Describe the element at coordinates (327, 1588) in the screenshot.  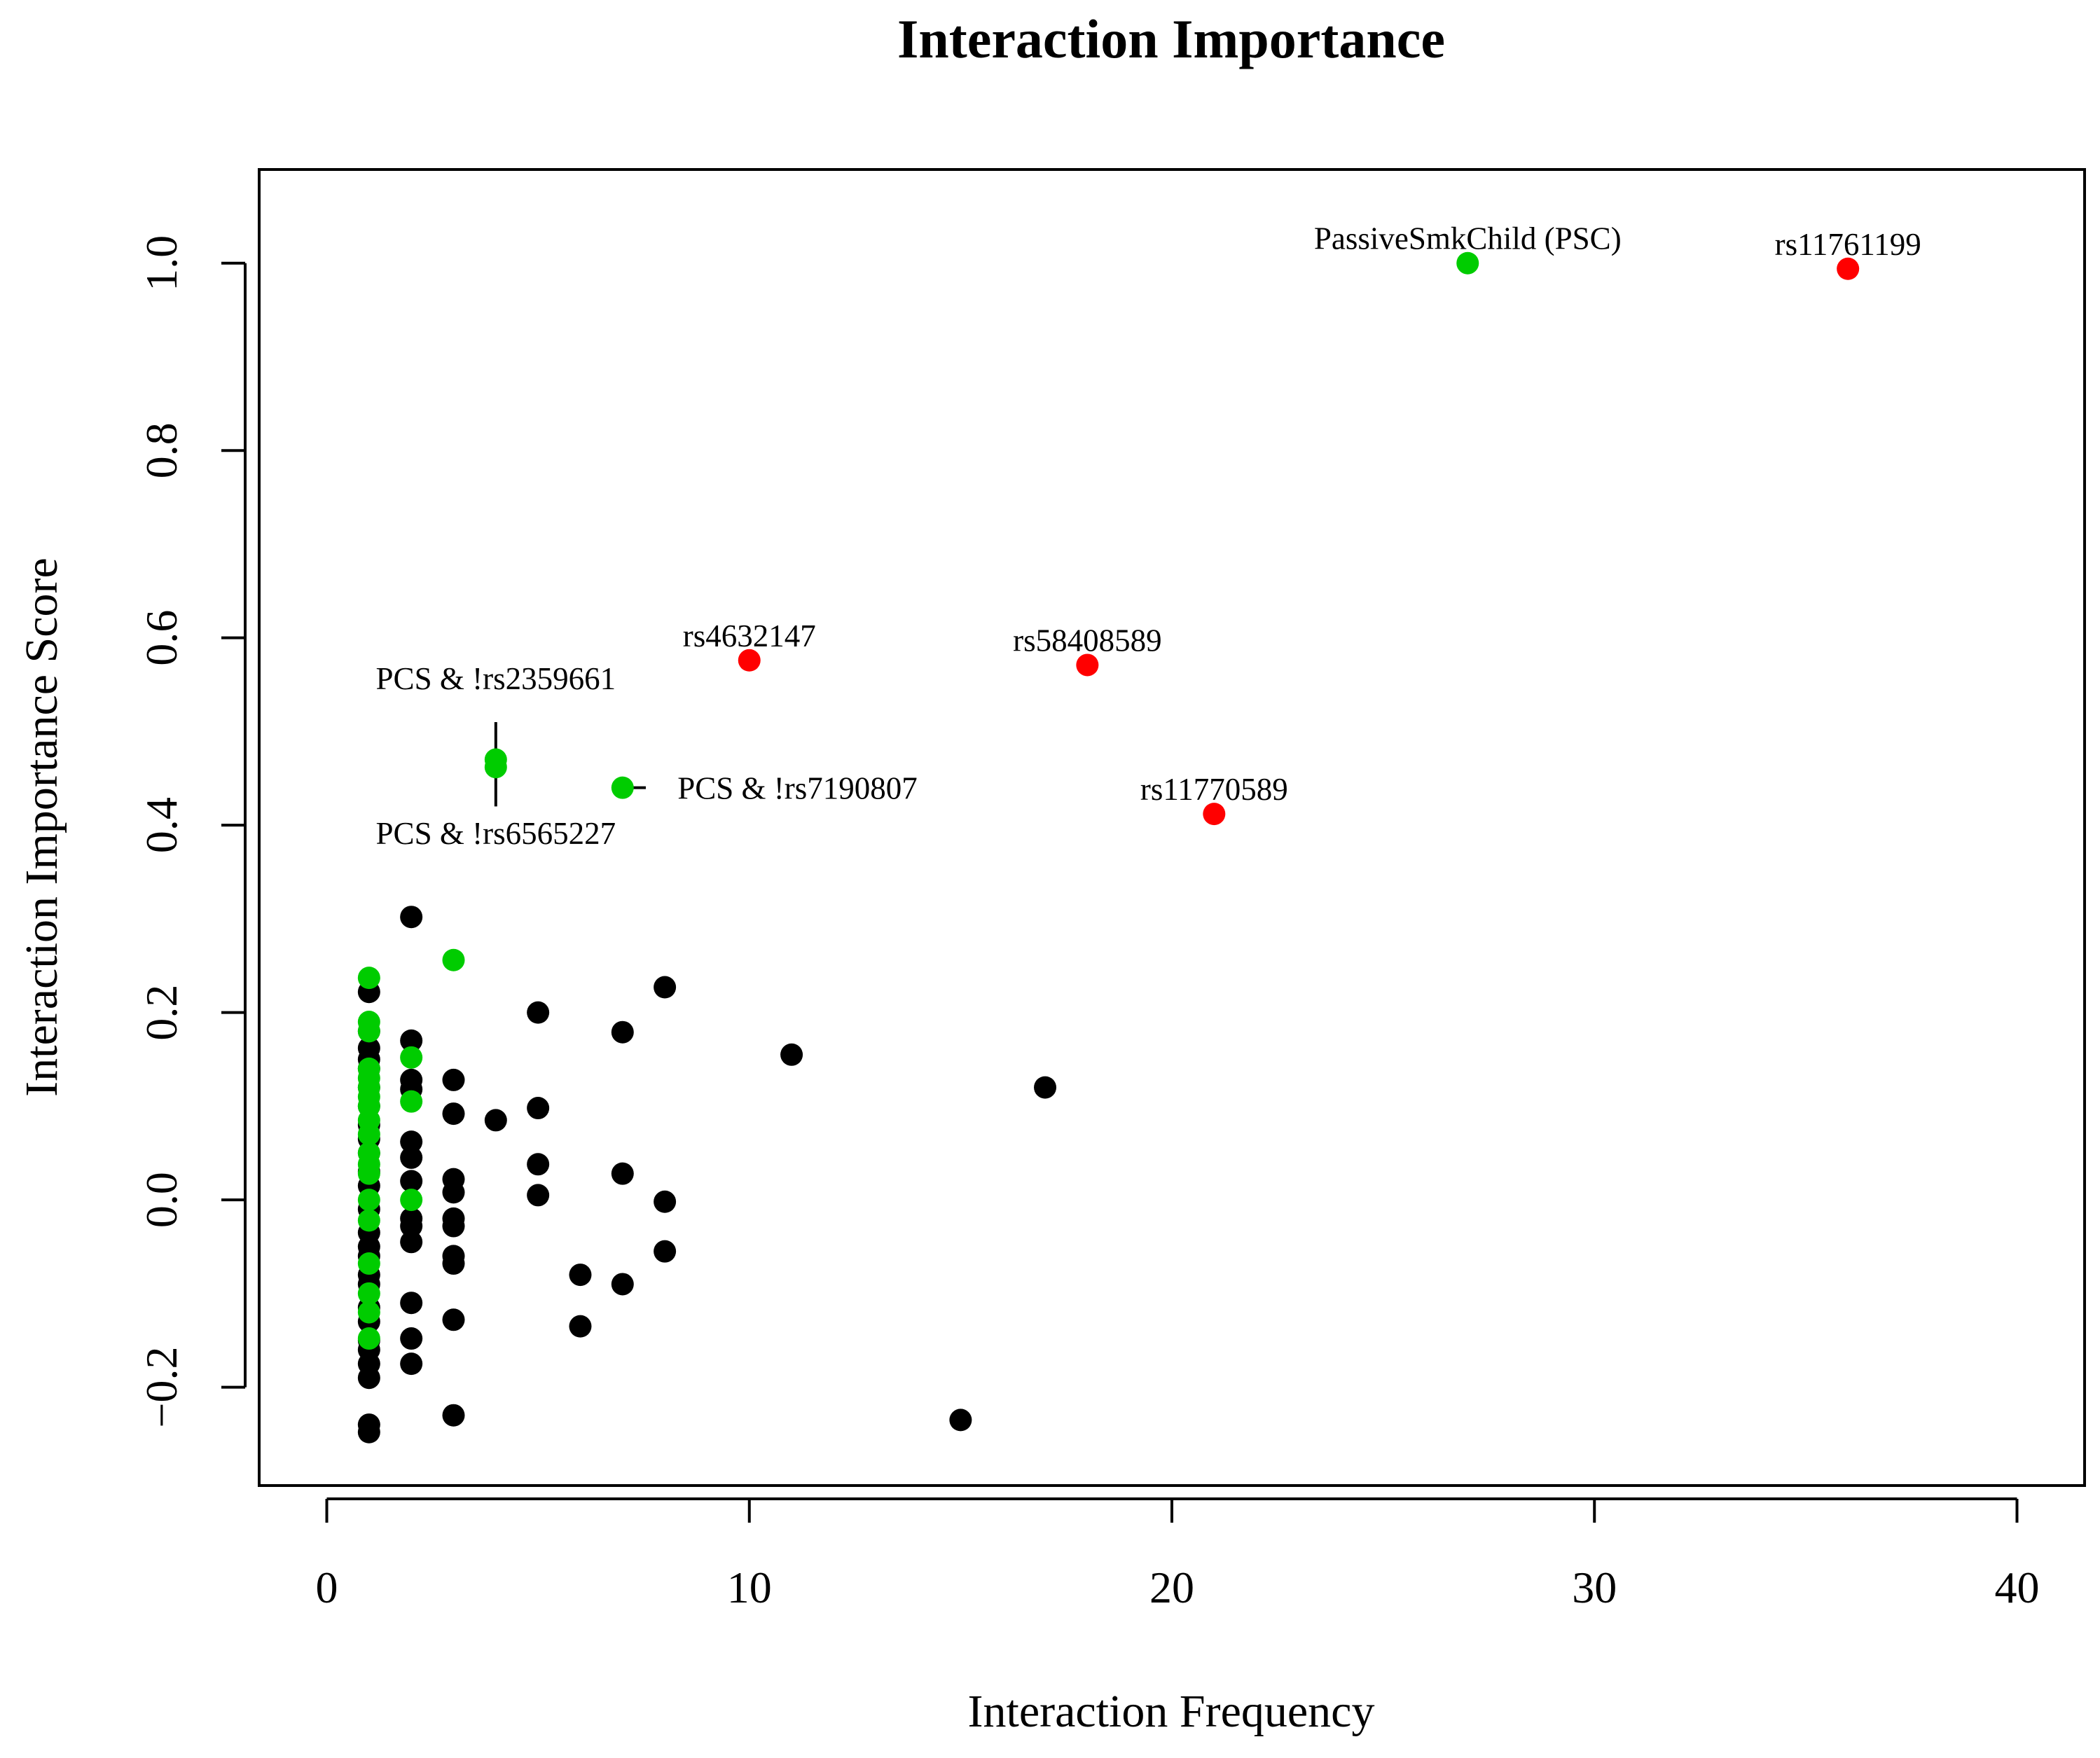
I see `x-tick-label: 0` at that location.